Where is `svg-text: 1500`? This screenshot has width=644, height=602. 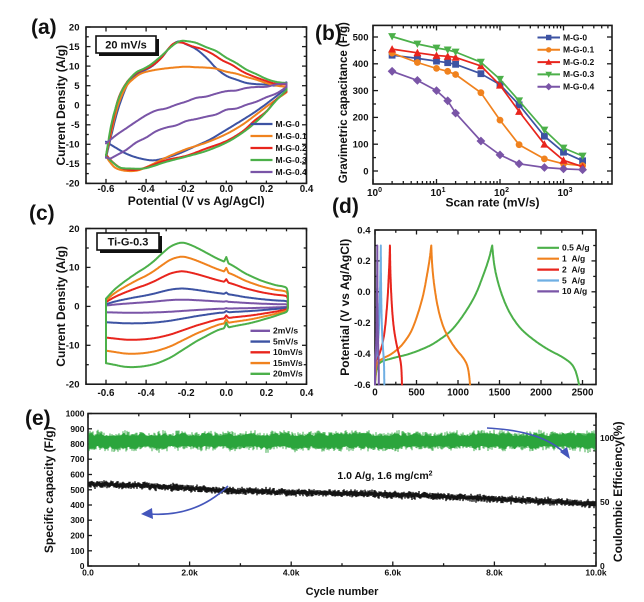 svg-text: 1500 is located at coordinates (500, 393).